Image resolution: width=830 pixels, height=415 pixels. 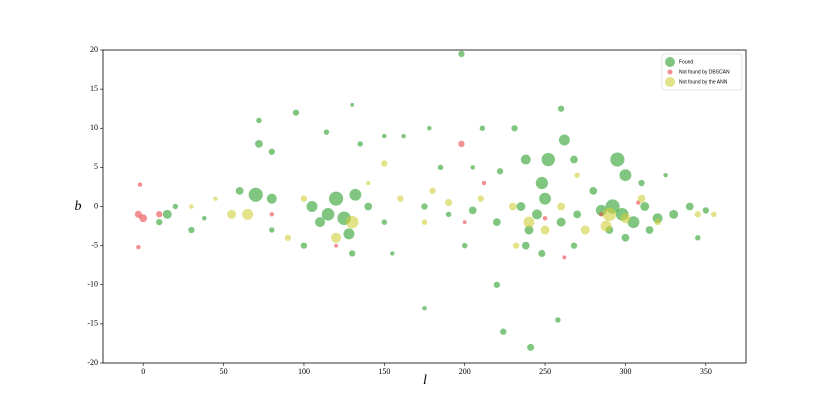 I want to click on x-tick-label: 250, so click(x=545, y=371).